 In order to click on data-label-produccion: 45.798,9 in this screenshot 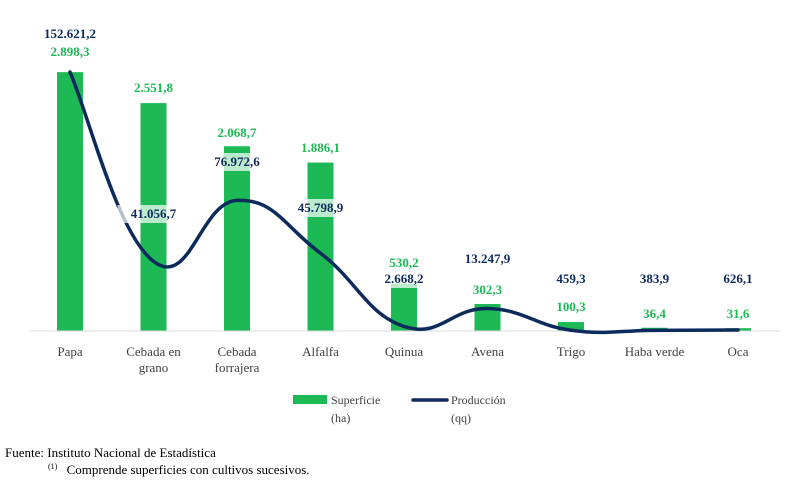, I will do `click(321, 207)`.